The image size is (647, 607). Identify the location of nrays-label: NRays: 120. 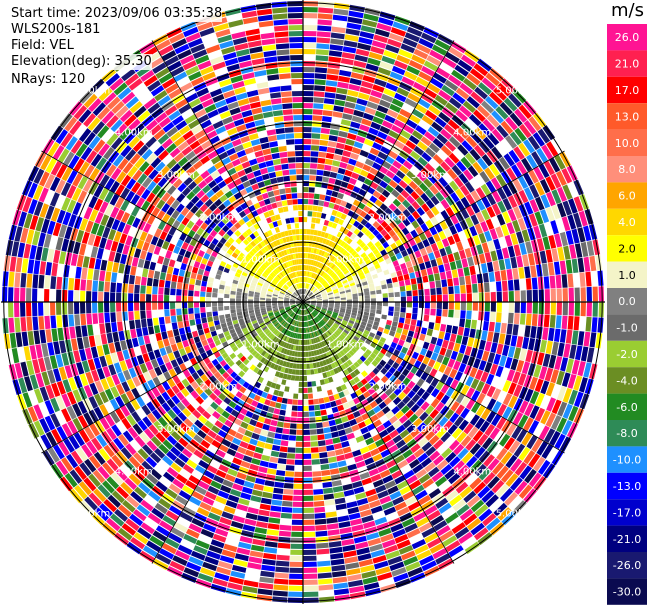
(48, 80).